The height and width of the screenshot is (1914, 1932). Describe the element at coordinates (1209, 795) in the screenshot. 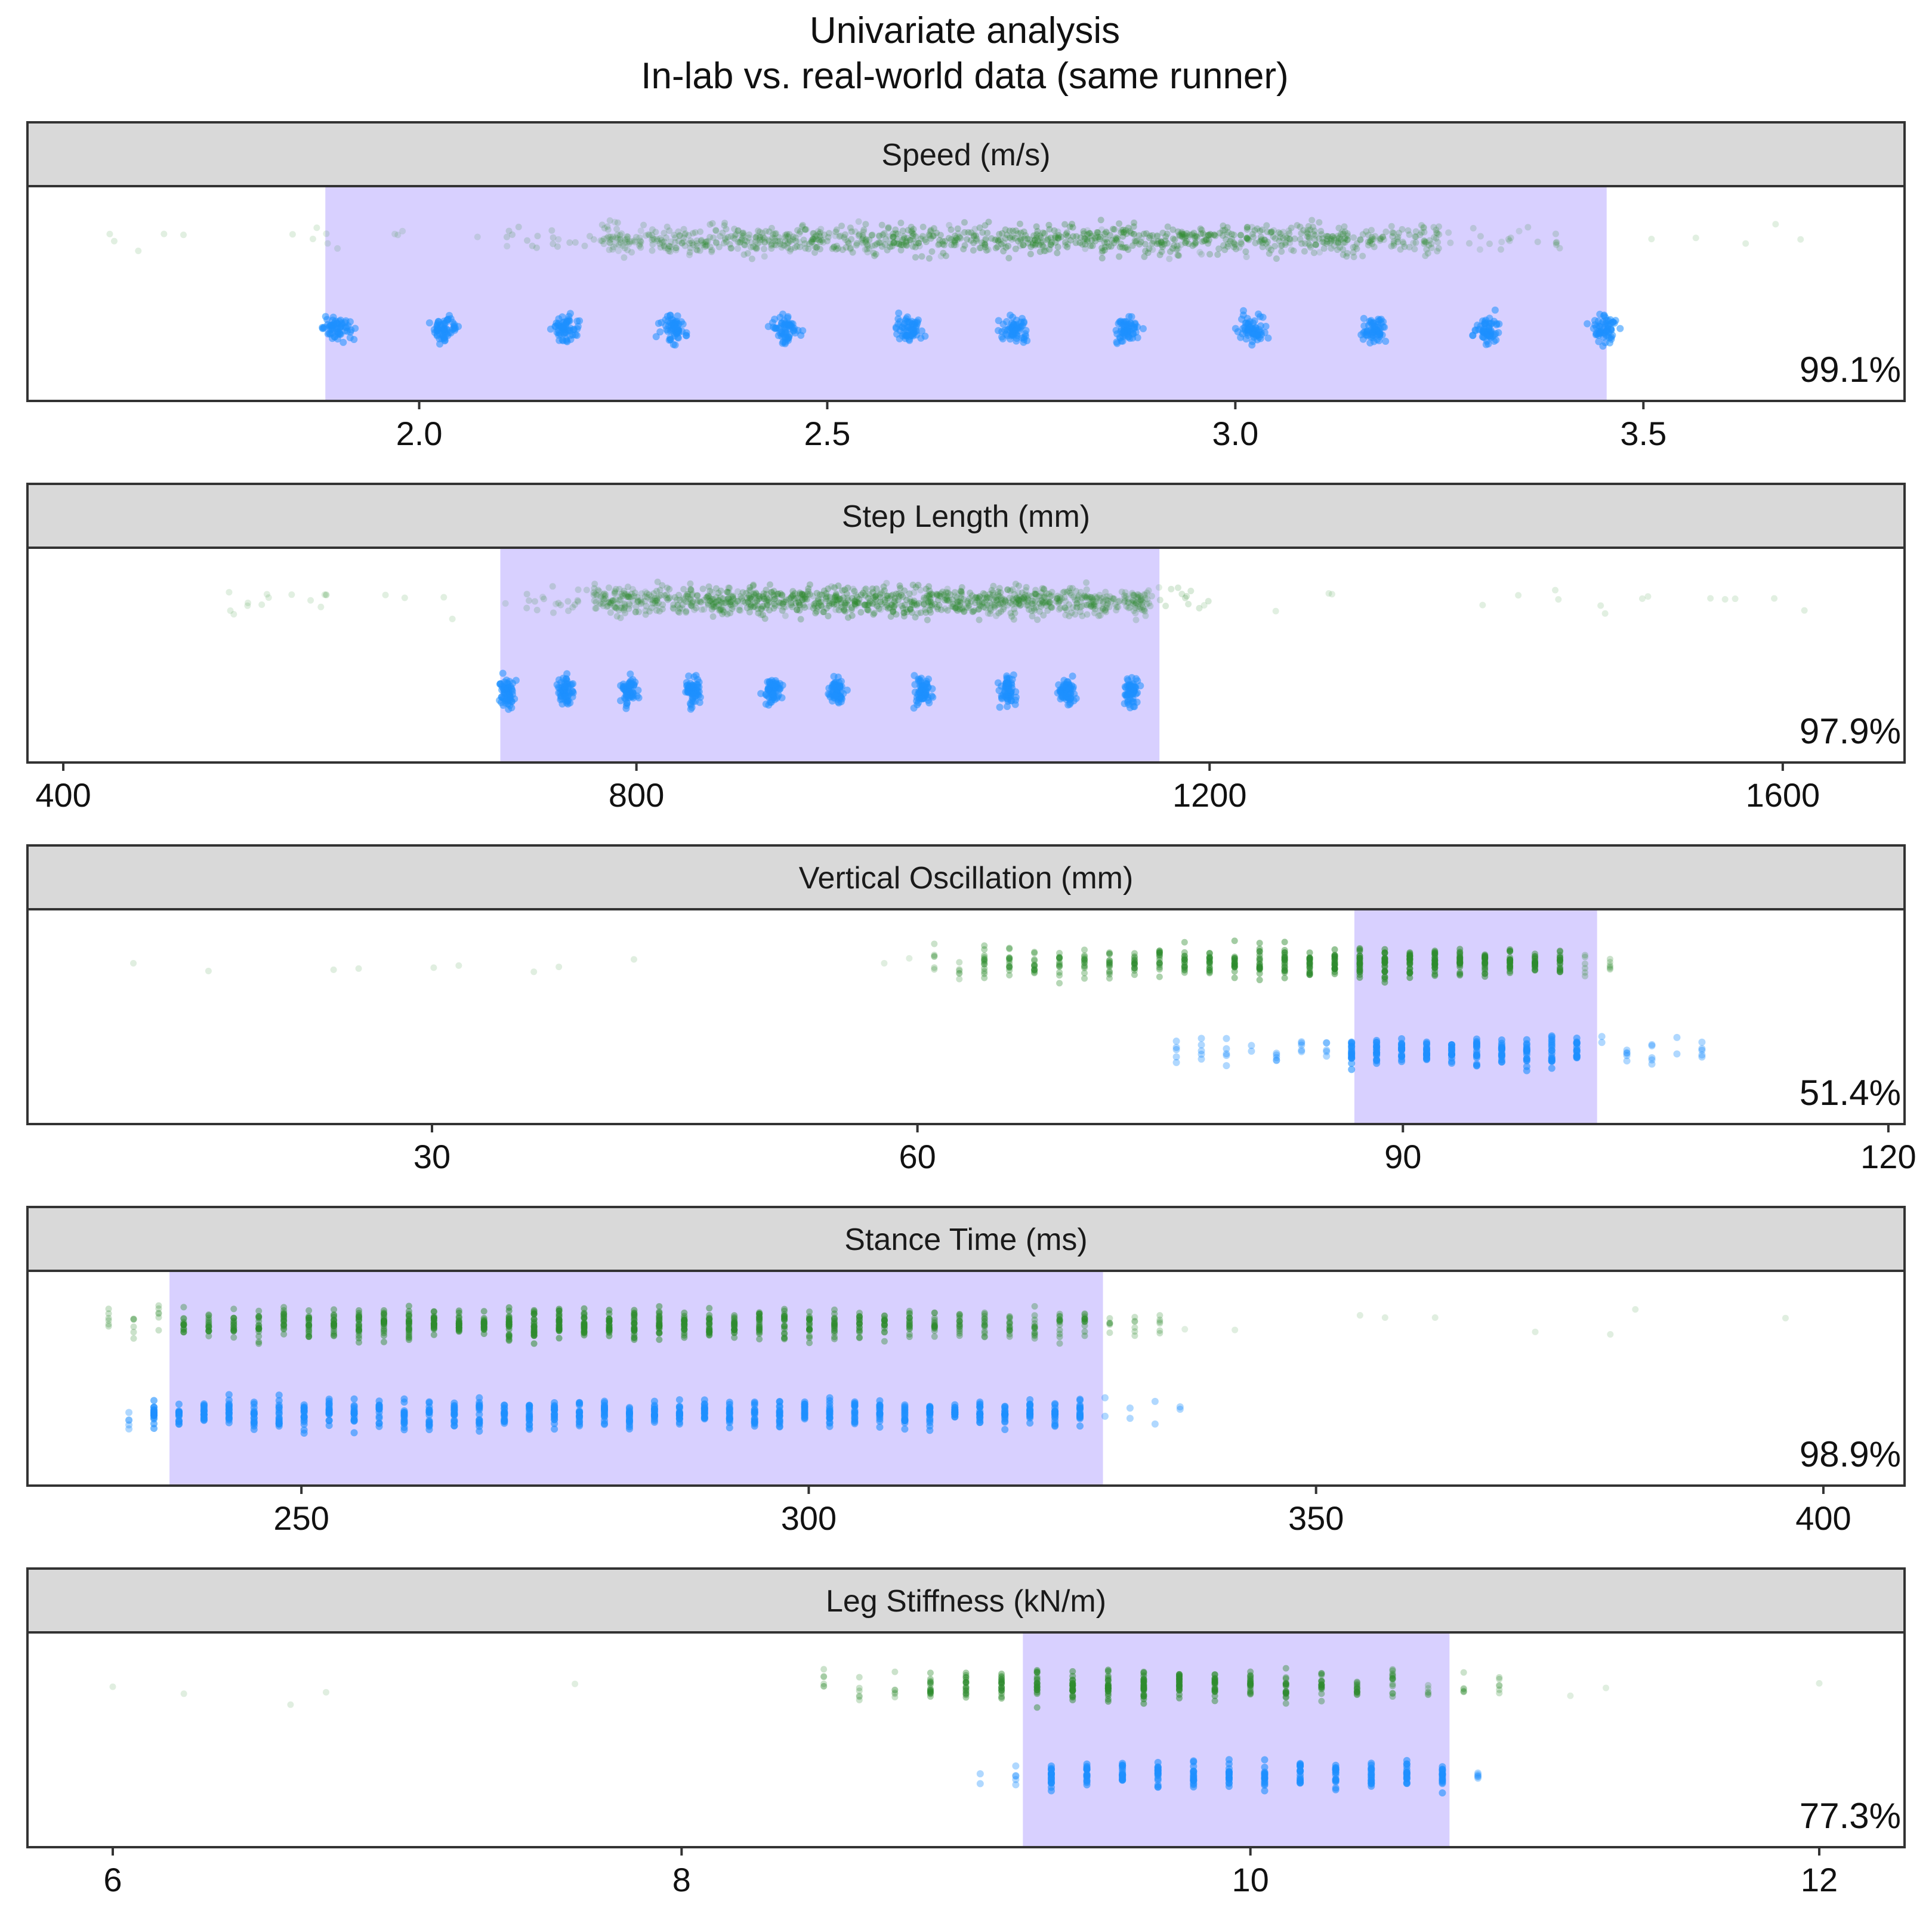

I see `x-tick-label: 1200` at that location.